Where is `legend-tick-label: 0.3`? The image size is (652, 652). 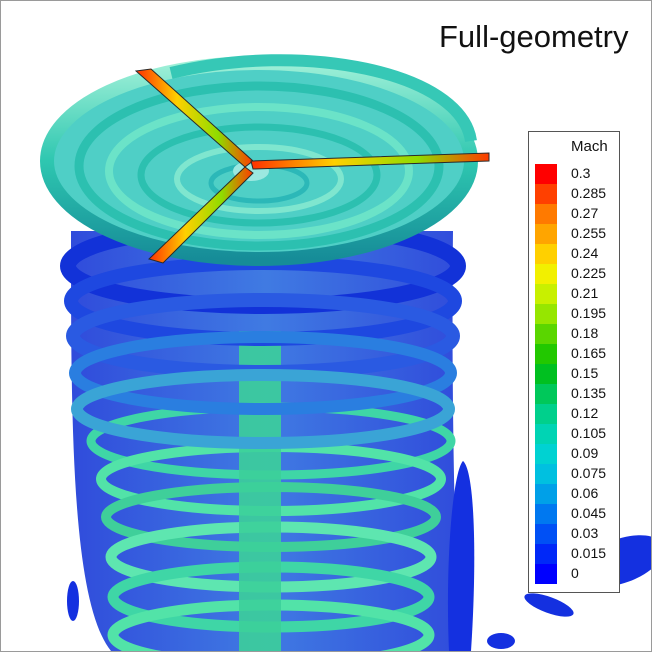 legend-tick-label: 0.3 is located at coordinates (581, 173).